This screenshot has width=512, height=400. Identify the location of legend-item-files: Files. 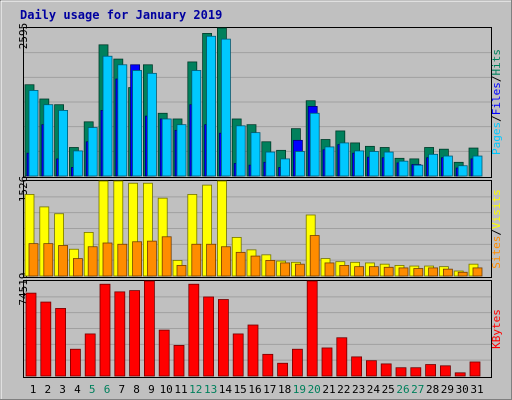
(496, 98).